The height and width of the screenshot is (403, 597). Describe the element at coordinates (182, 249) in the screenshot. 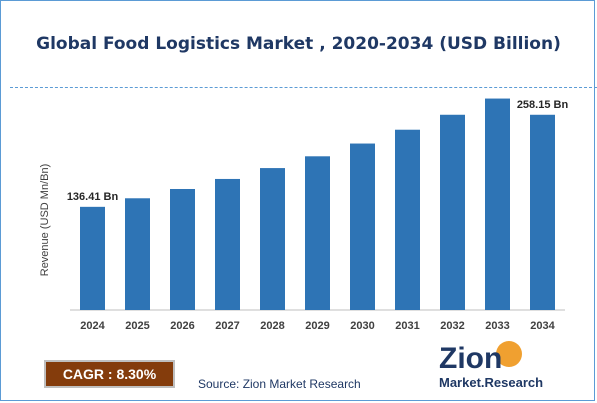

I see `bar-2026` at that location.